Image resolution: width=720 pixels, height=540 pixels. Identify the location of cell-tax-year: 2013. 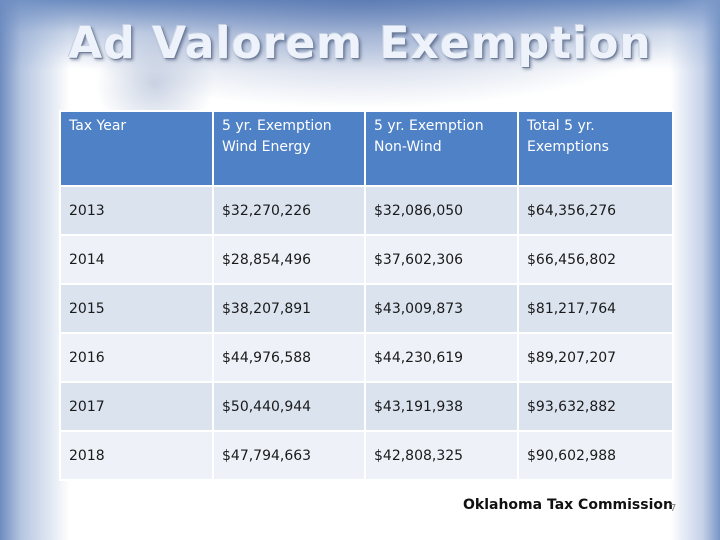
(136, 210).